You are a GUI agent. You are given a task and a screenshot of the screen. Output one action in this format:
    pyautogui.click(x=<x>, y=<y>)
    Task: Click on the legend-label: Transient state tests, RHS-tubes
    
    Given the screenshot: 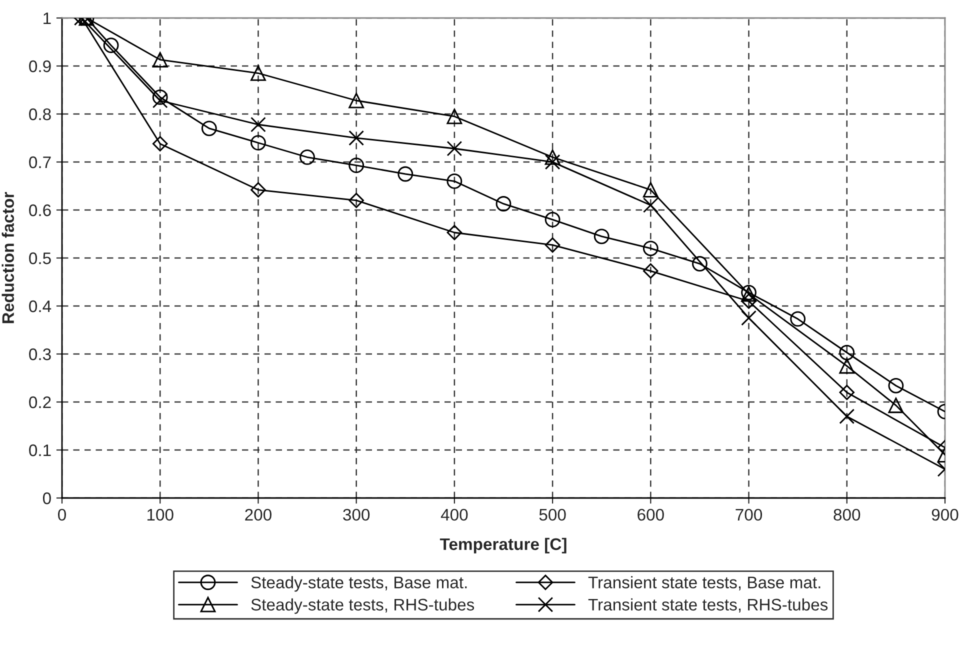 What is the action you would take?
    pyautogui.click(x=708, y=605)
    